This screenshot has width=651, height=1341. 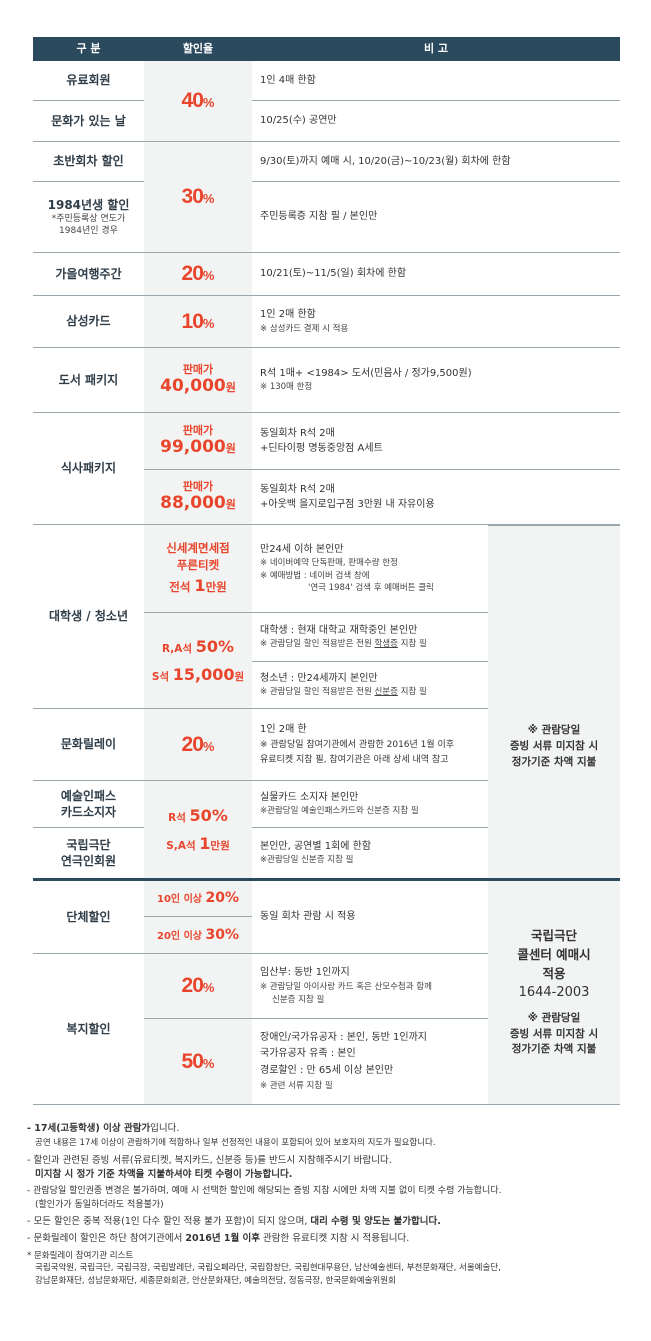 What do you see at coordinates (193, 447) in the screenshot?
I see `text: 99,000` at bounding box center [193, 447].